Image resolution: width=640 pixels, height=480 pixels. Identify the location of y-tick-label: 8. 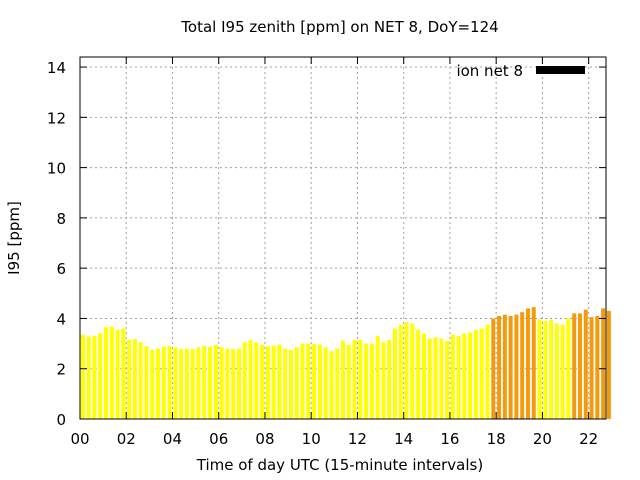
(61, 219).